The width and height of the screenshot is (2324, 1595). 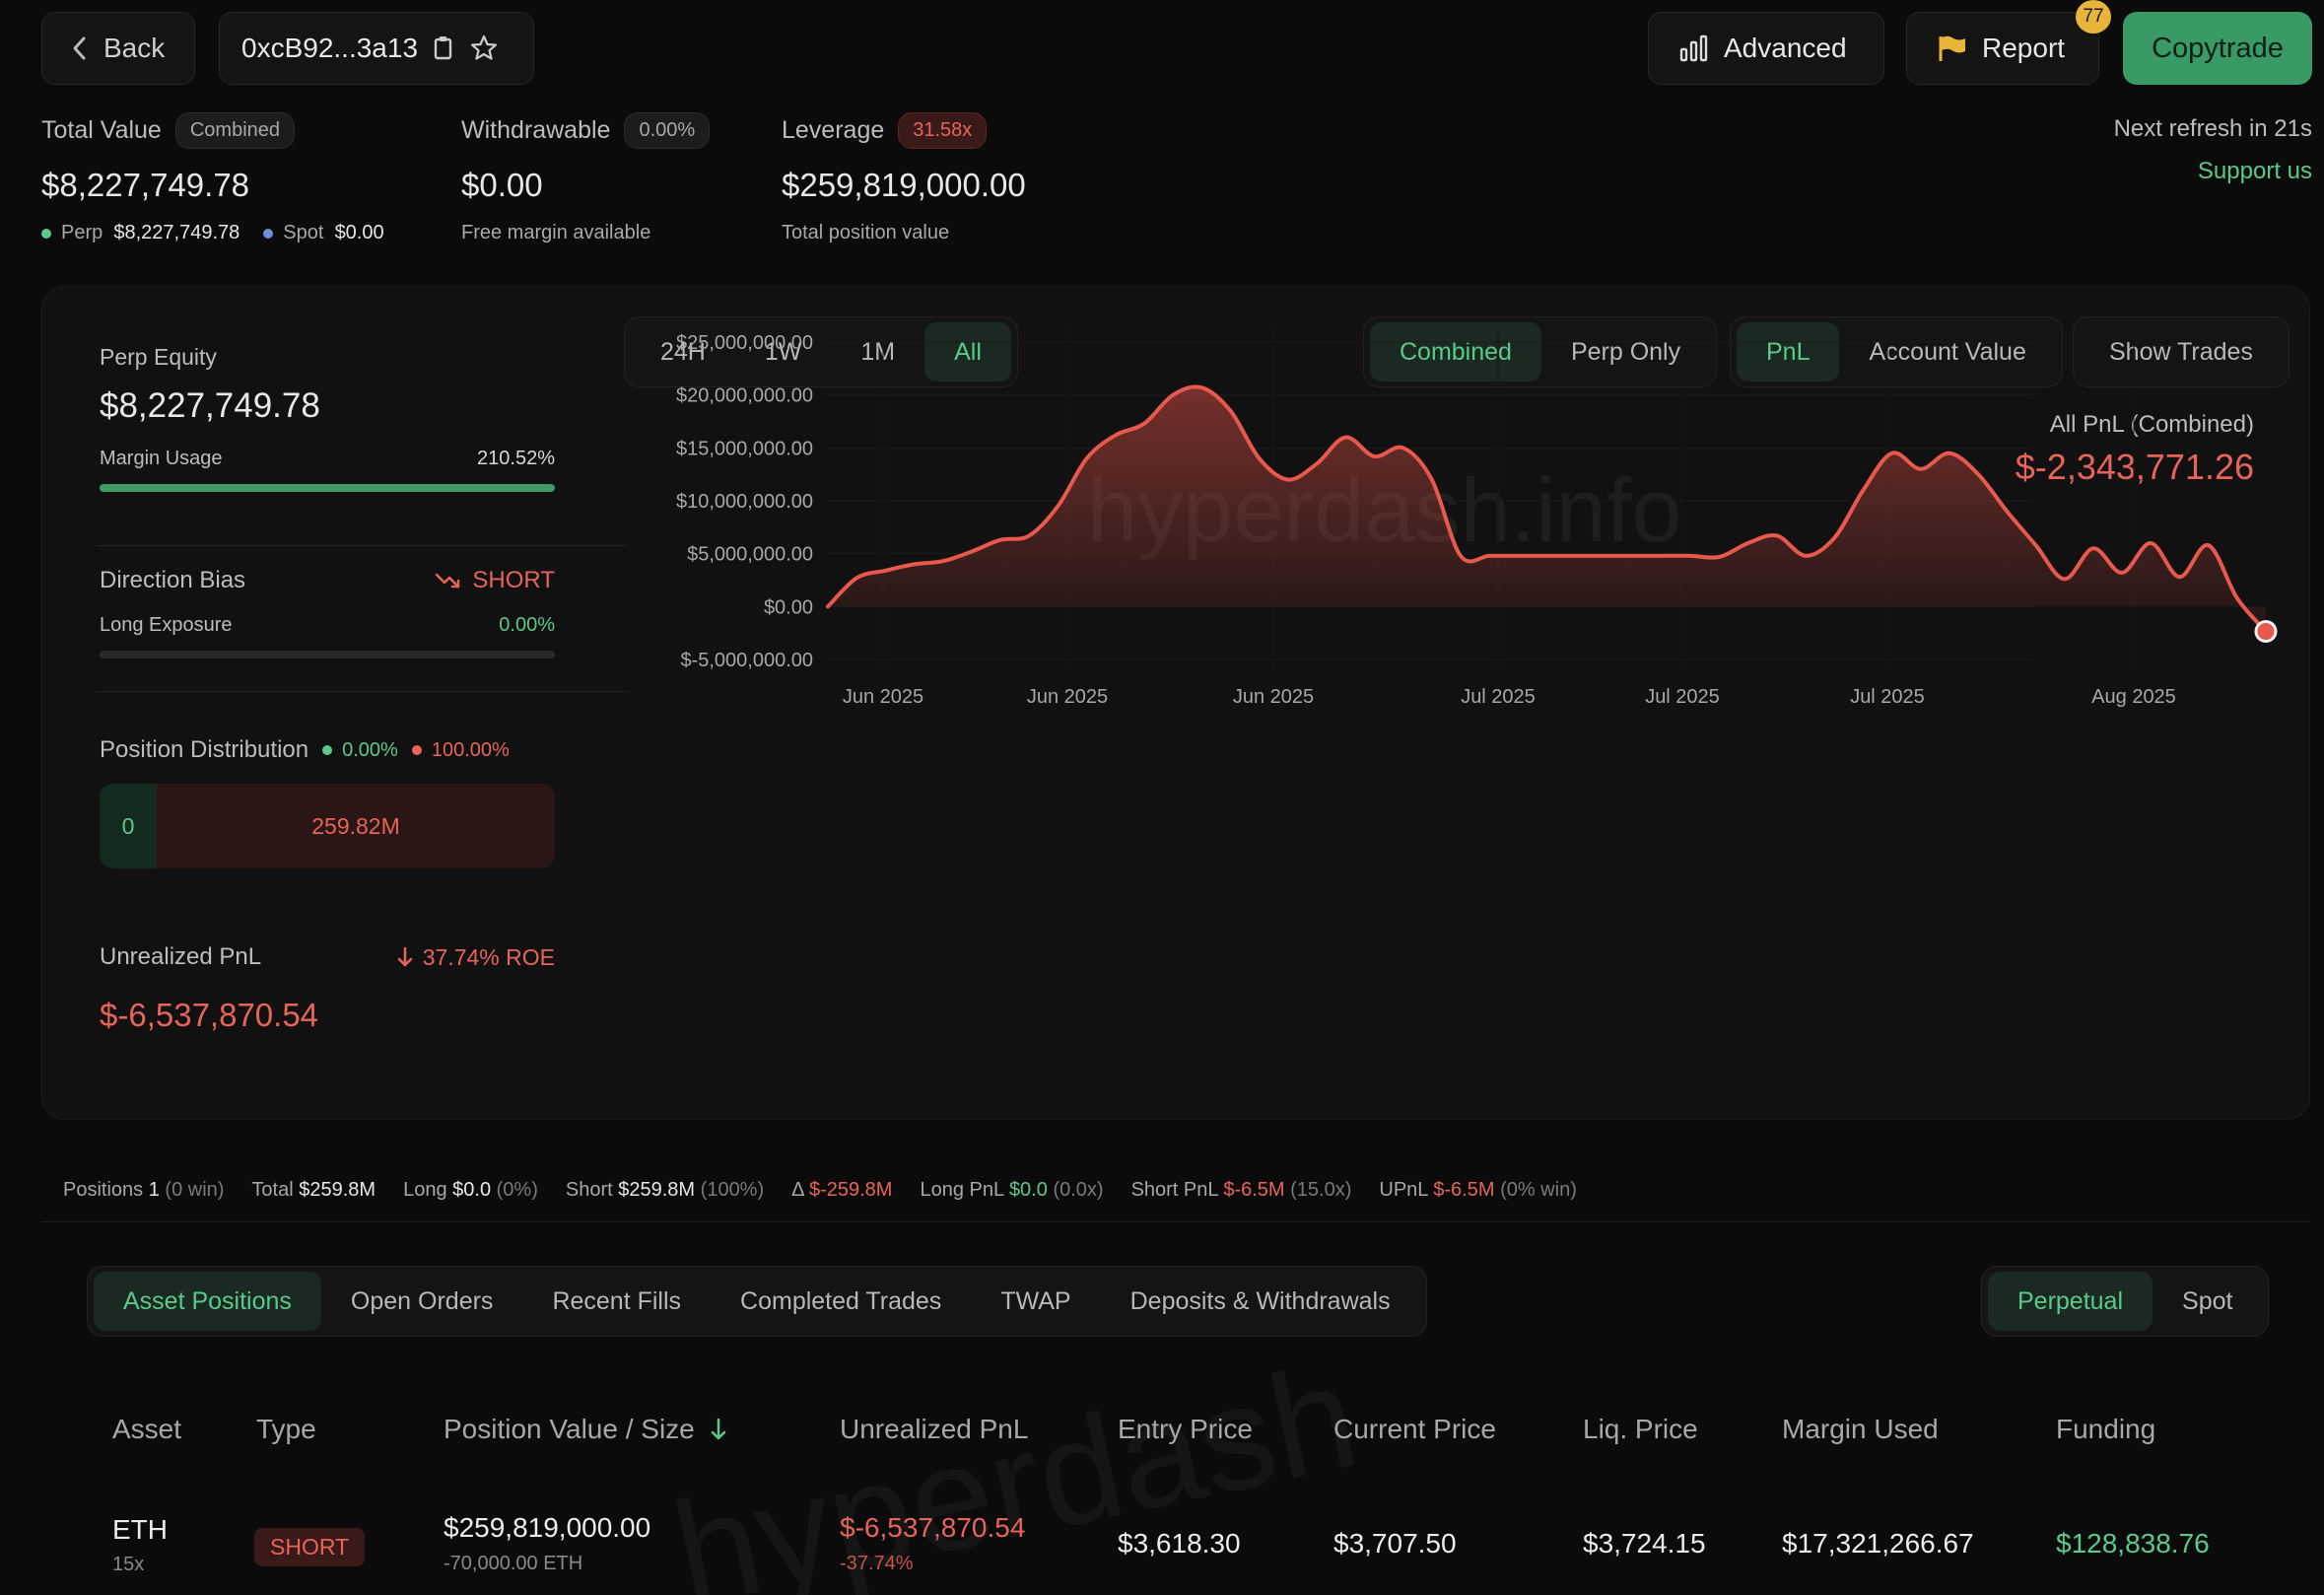 What do you see at coordinates (210, 1015) in the screenshot?
I see `upnl-value: $-6,537,870.54` at bounding box center [210, 1015].